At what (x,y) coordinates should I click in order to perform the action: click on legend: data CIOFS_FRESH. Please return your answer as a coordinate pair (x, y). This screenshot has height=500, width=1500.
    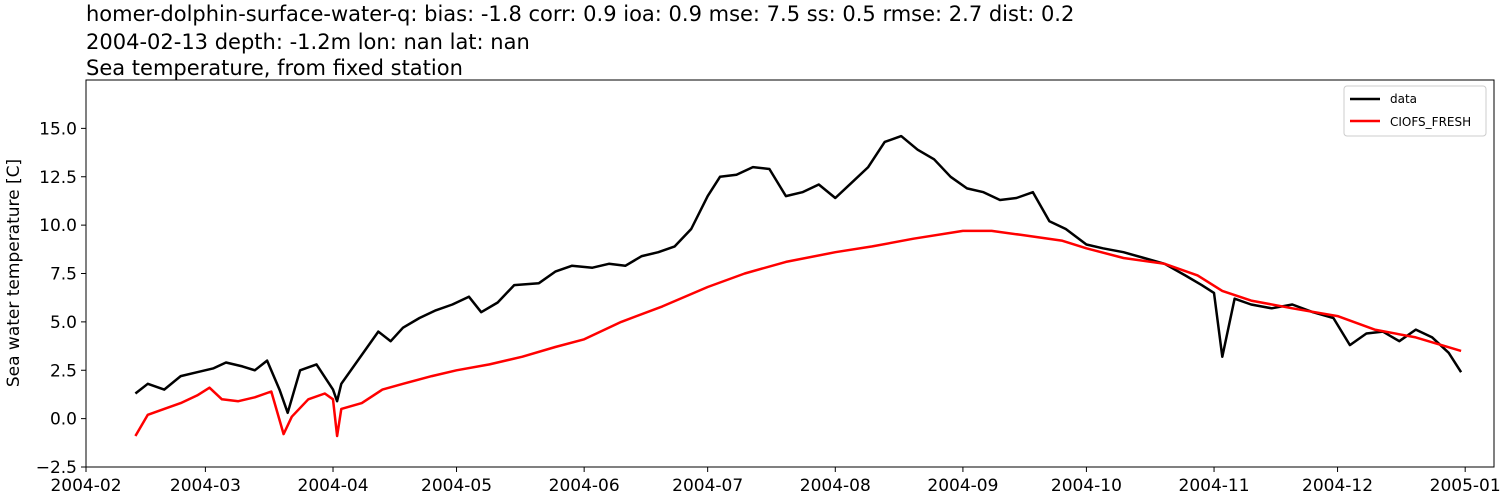
    Looking at the image, I should click on (1415, 111).